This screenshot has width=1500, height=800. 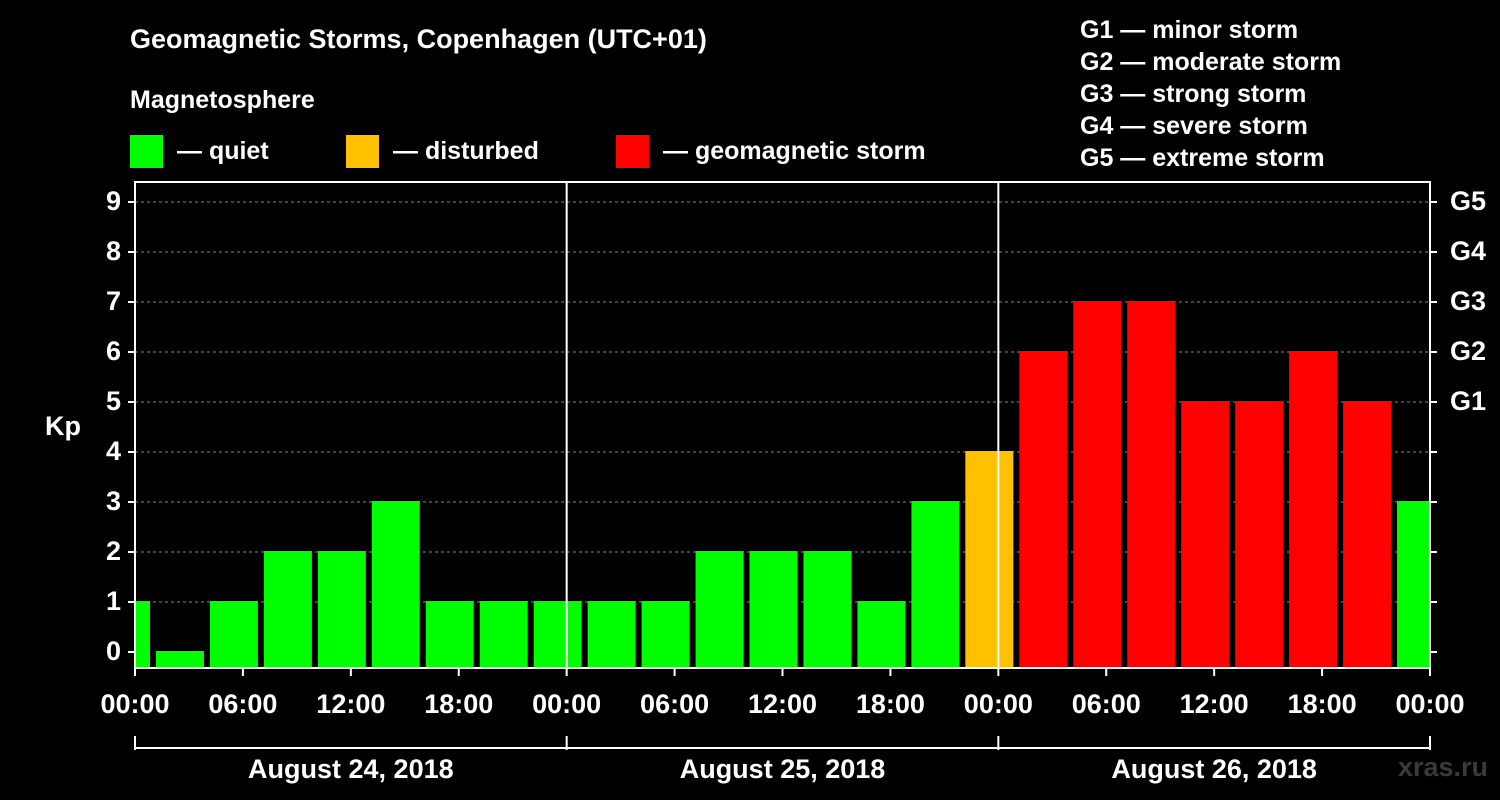 I want to click on y-tick-label: 3, so click(x=113, y=501).